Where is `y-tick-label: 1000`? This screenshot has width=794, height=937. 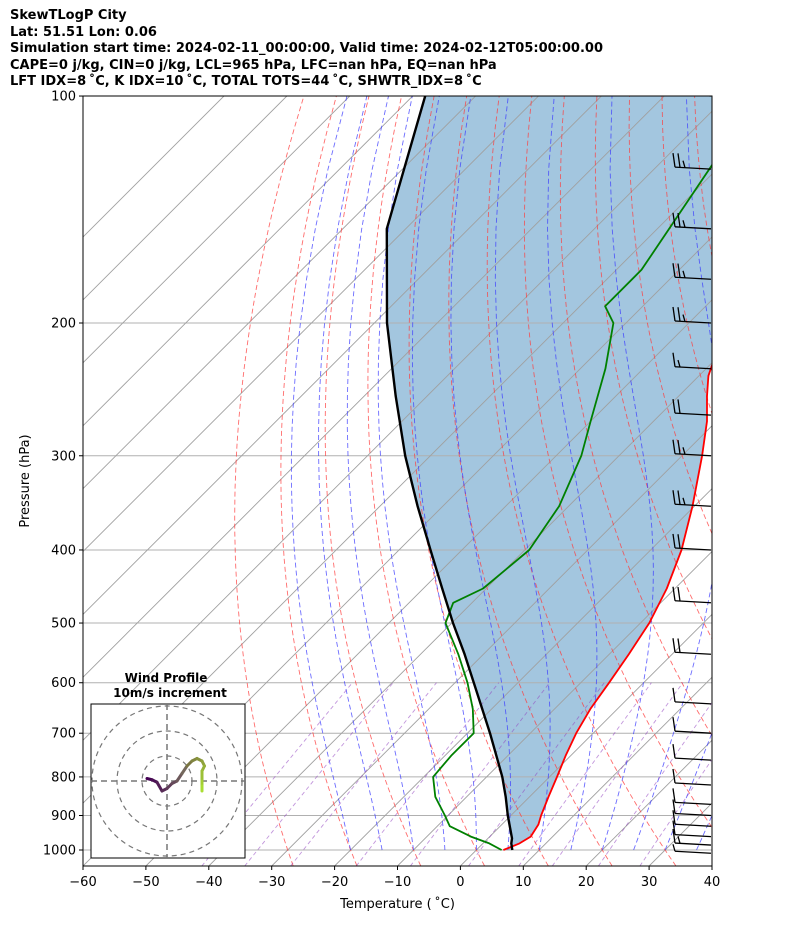
y-tick-label: 1000 is located at coordinates (59, 851).